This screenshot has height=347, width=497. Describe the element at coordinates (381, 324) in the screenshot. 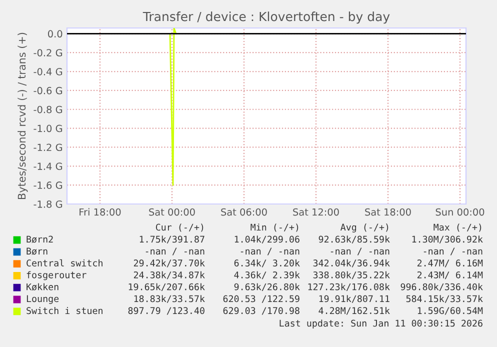

I see `text: Last update: Sun Jan 11 00:30:15 2026` at that location.